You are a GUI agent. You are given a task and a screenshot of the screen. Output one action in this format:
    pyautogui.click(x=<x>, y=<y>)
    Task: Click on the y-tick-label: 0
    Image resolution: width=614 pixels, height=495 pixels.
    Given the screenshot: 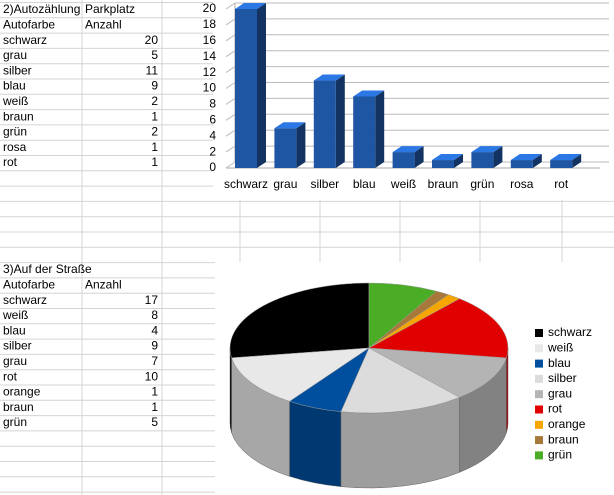 What is the action you would take?
    pyautogui.click(x=212, y=167)
    